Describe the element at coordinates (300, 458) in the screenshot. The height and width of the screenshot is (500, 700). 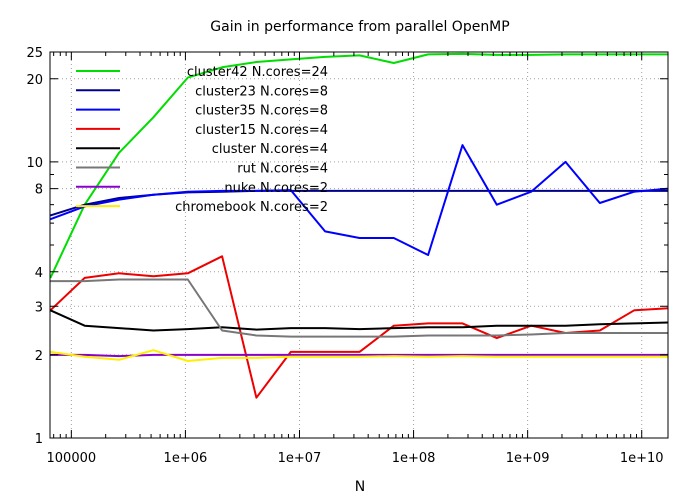
I see `x-tick-label: 1e+07` at that location.